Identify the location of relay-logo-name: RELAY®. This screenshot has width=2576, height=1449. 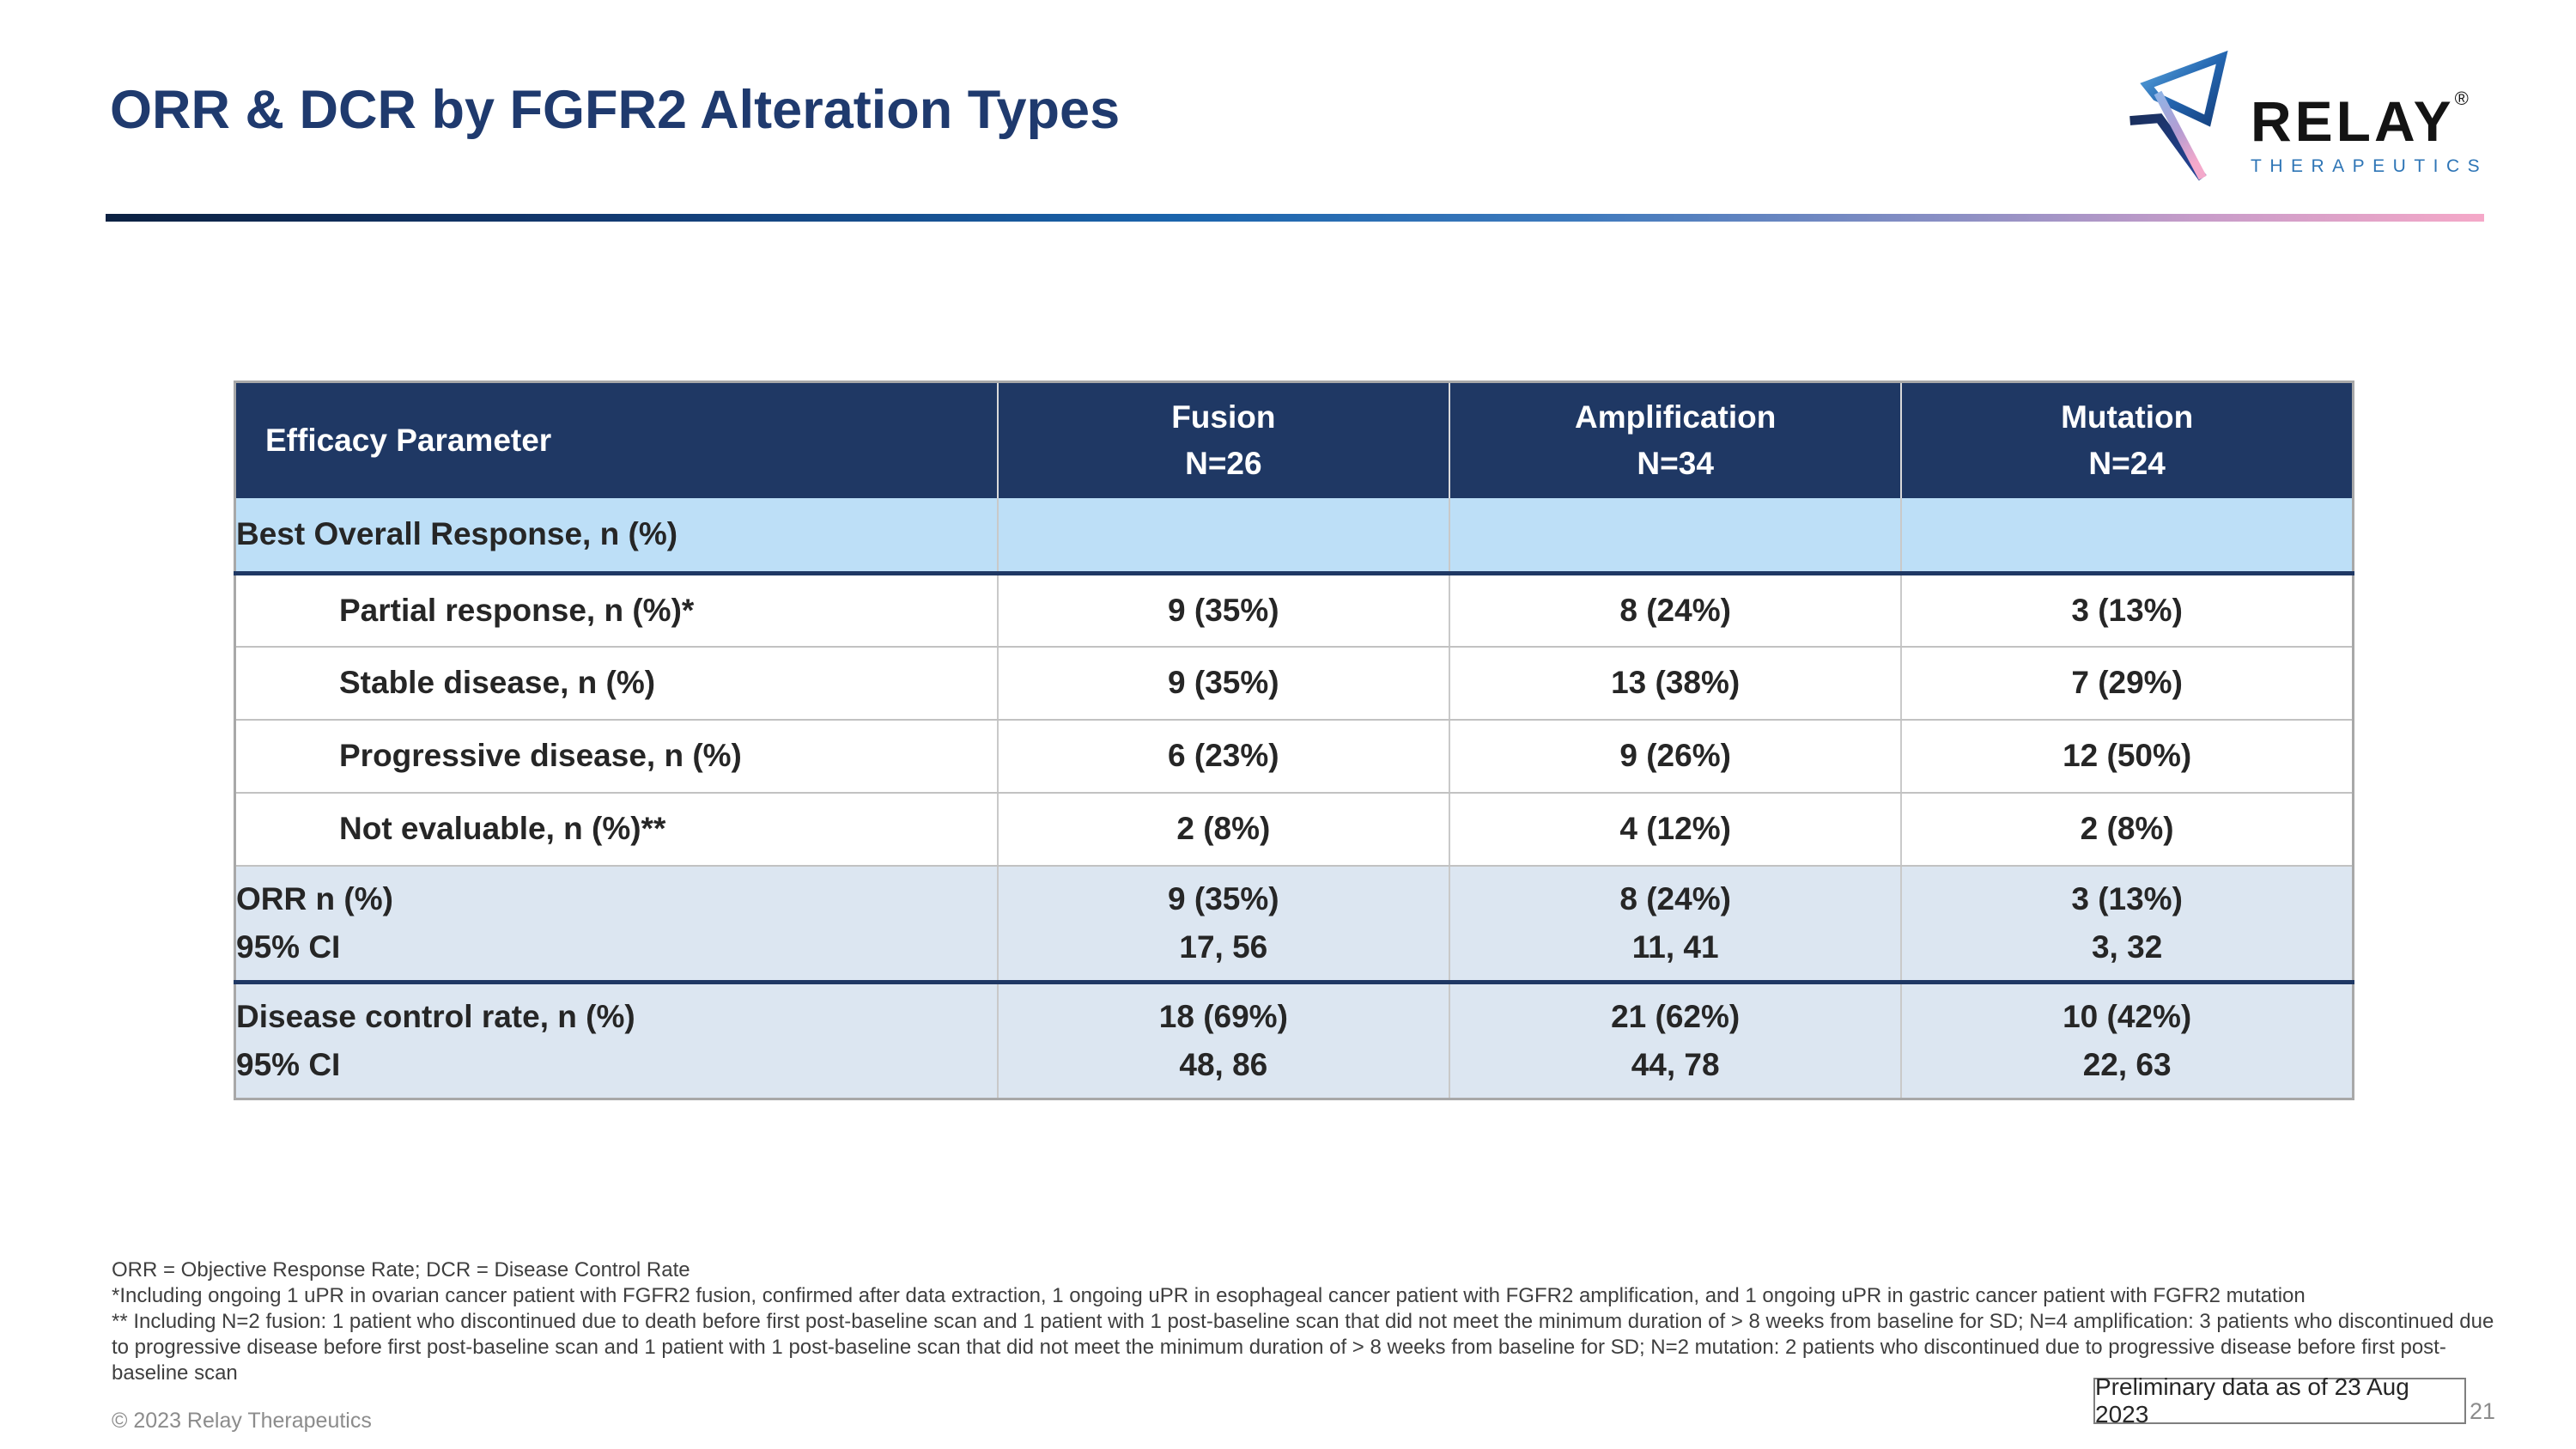
(2361, 121).